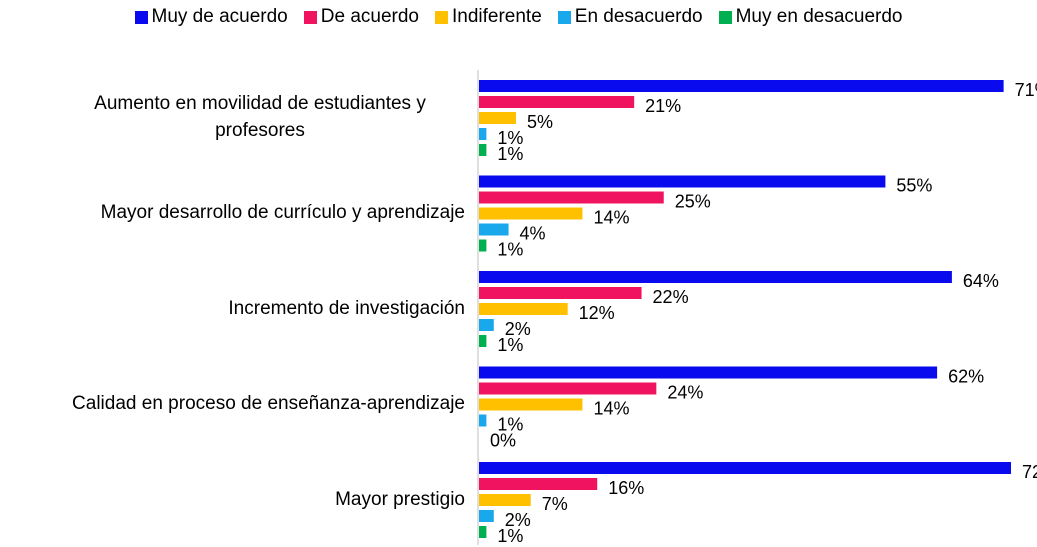  Describe the element at coordinates (597, 313) in the screenshot. I see `value-label: 12%` at that location.